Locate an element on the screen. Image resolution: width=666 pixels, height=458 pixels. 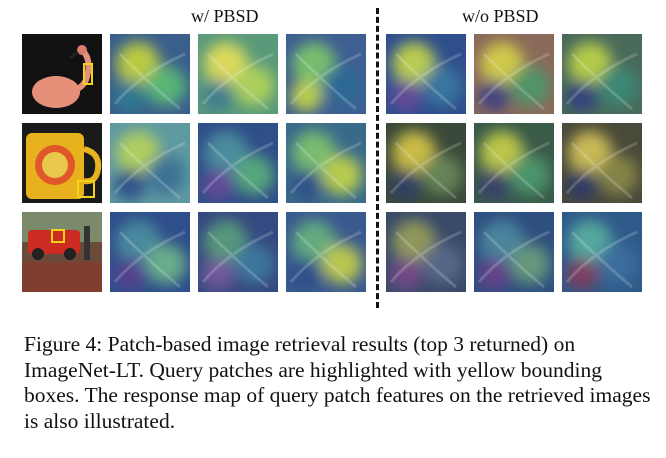
dashed-divider is located at coordinates (377, 158).